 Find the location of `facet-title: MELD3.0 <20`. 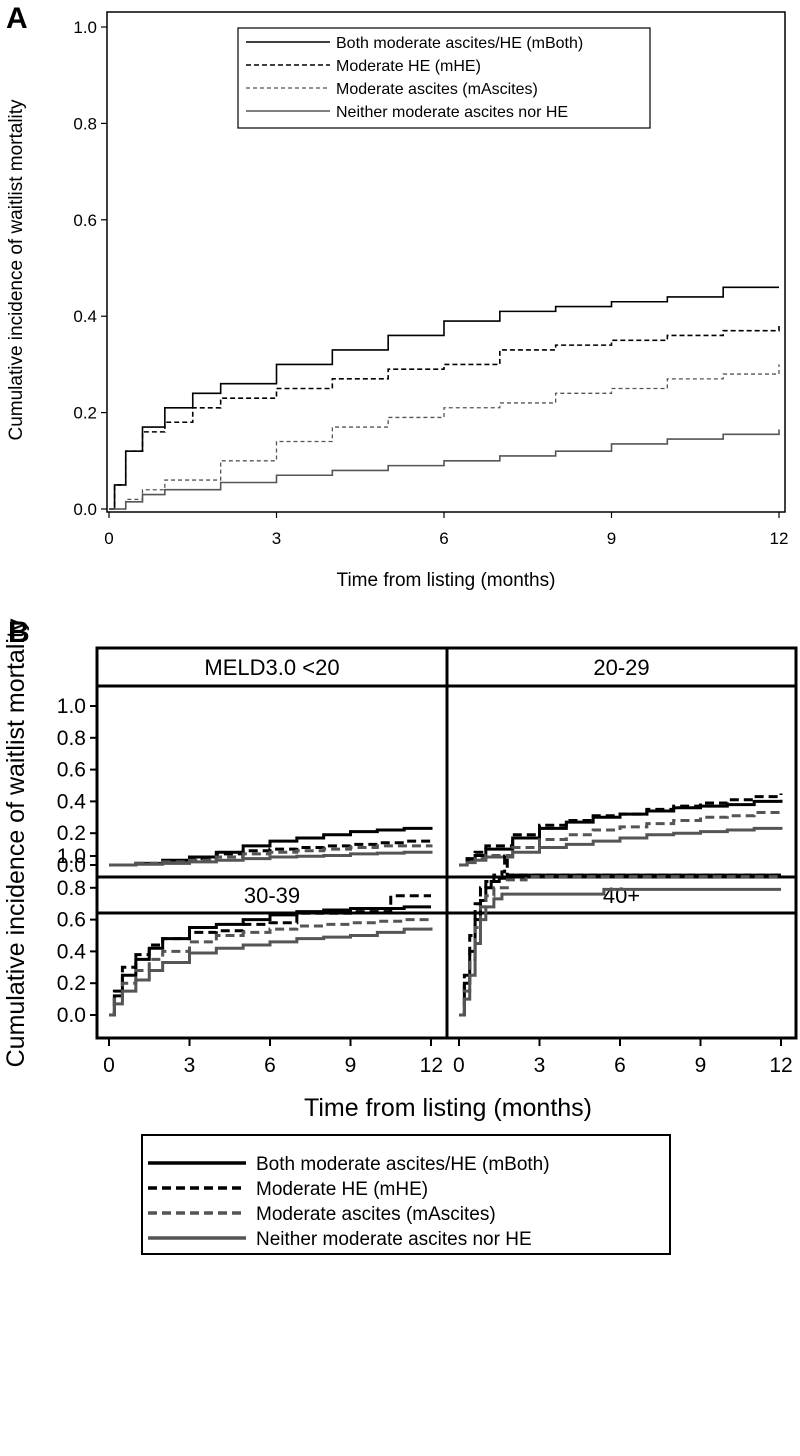

facet-title: MELD3.0 <20 is located at coordinates (271, 667).